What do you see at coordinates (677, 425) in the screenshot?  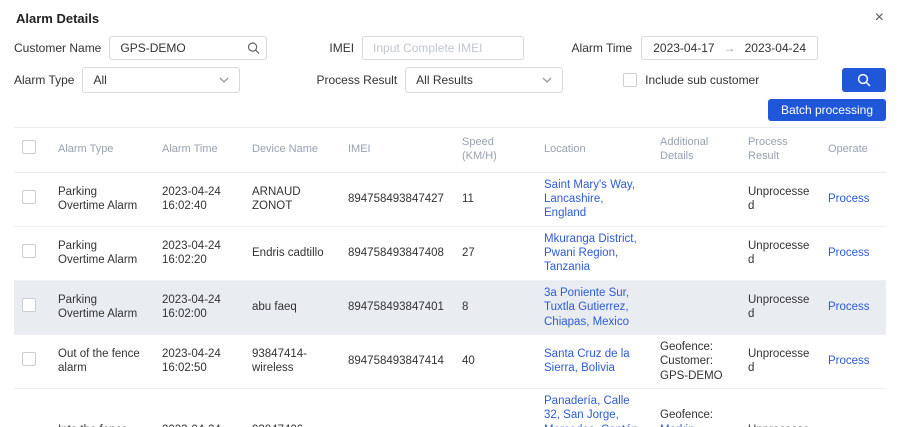 I see `geofence-link: Markin` at bounding box center [677, 425].